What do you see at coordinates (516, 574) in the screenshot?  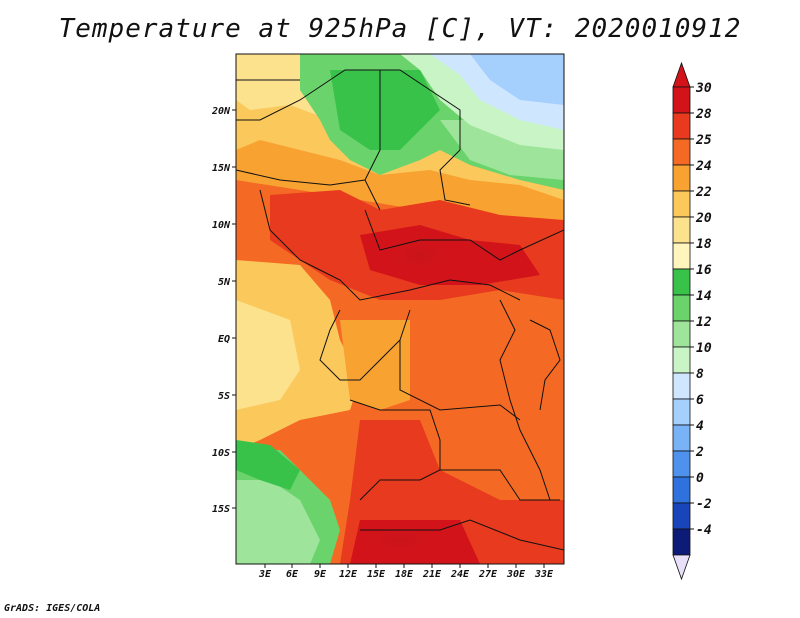 I see `lon-label: 30E` at bounding box center [516, 574].